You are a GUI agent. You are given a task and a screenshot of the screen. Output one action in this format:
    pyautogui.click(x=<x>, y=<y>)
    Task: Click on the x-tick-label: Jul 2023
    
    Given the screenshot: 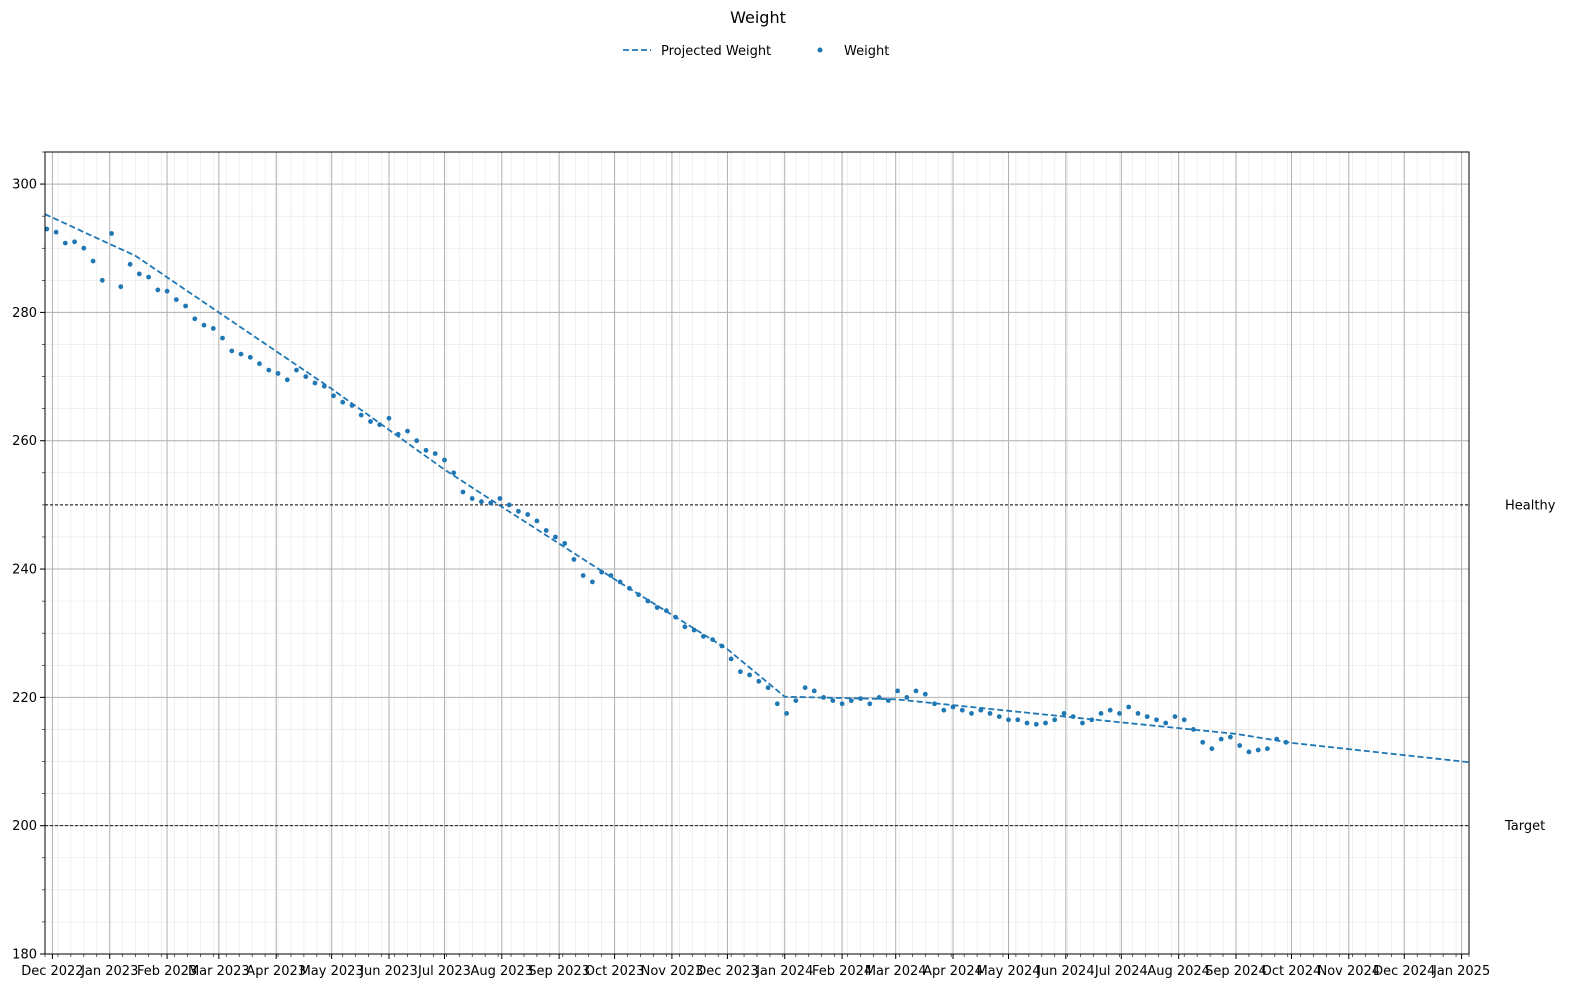 What is the action you would take?
    pyautogui.click(x=444, y=971)
    